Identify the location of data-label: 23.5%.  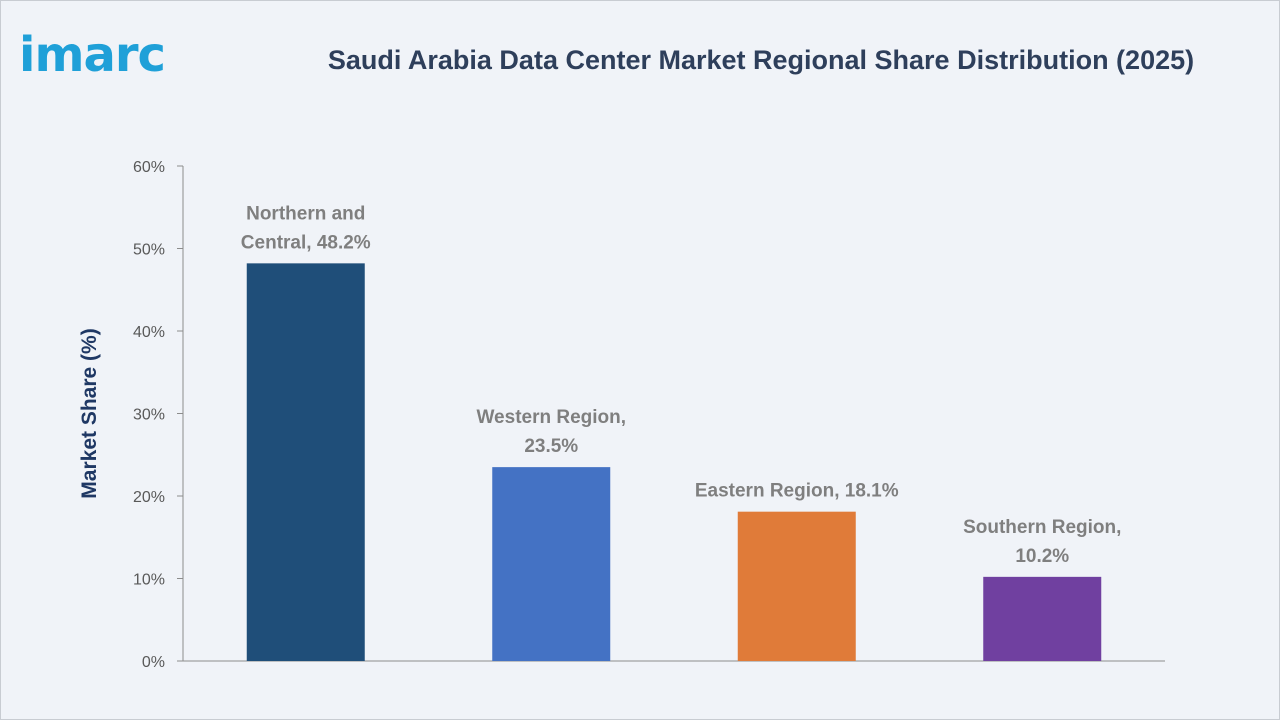
(551, 446).